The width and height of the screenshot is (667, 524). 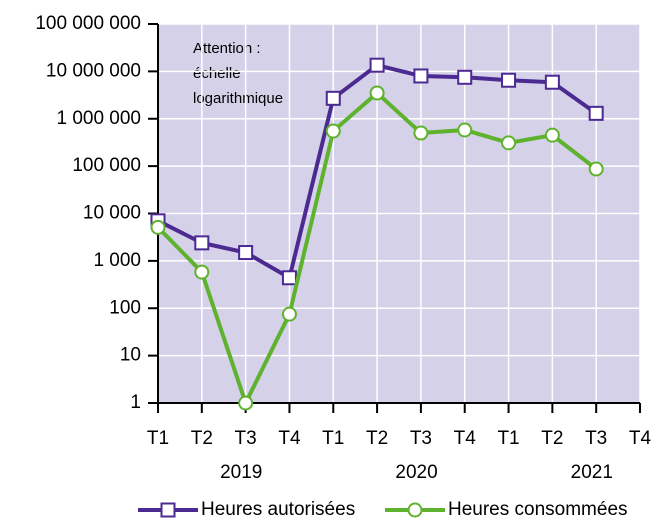 I want to click on legend-label: Heures consommées, so click(x=538, y=509).